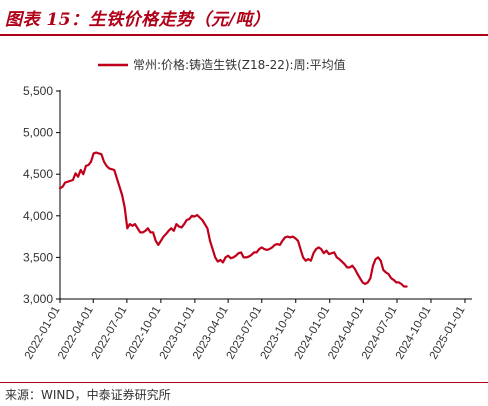 The height and width of the screenshot is (406, 488). Describe the element at coordinates (380, 333) in the screenshot. I see `x-tick-label: 2024-07-01` at that location.